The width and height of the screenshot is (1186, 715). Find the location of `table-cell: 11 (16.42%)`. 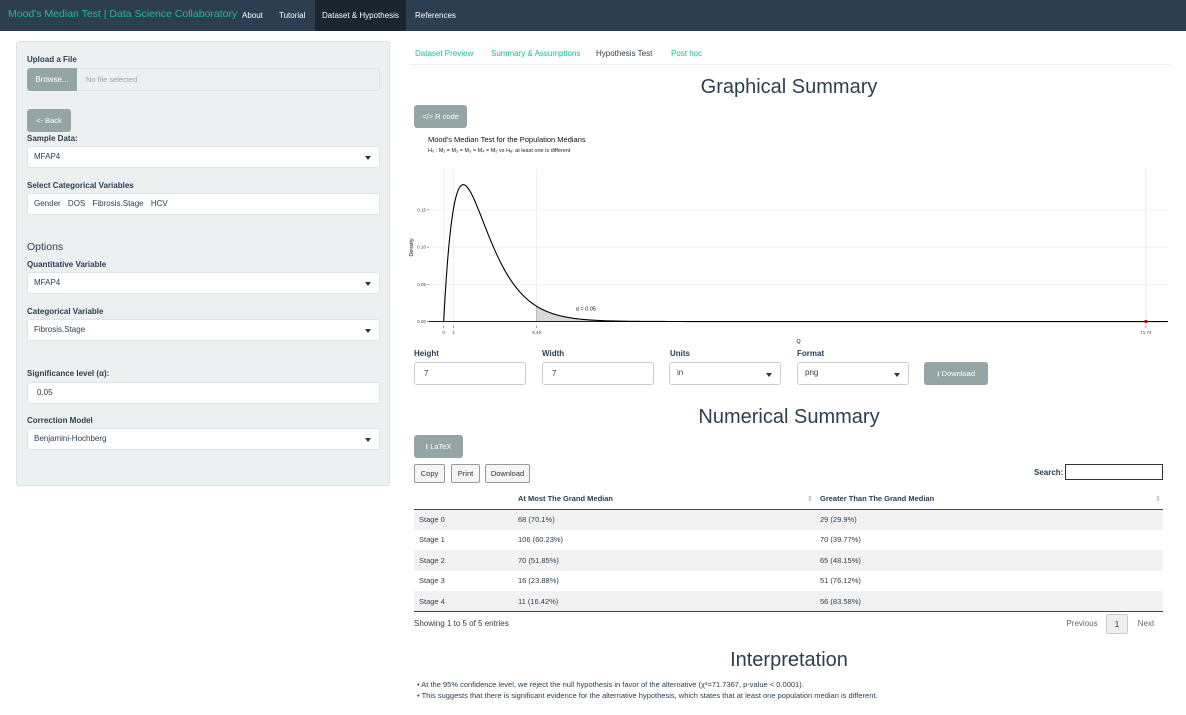

table-cell: 11 (16.42%) is located at coordinates (664, 601).